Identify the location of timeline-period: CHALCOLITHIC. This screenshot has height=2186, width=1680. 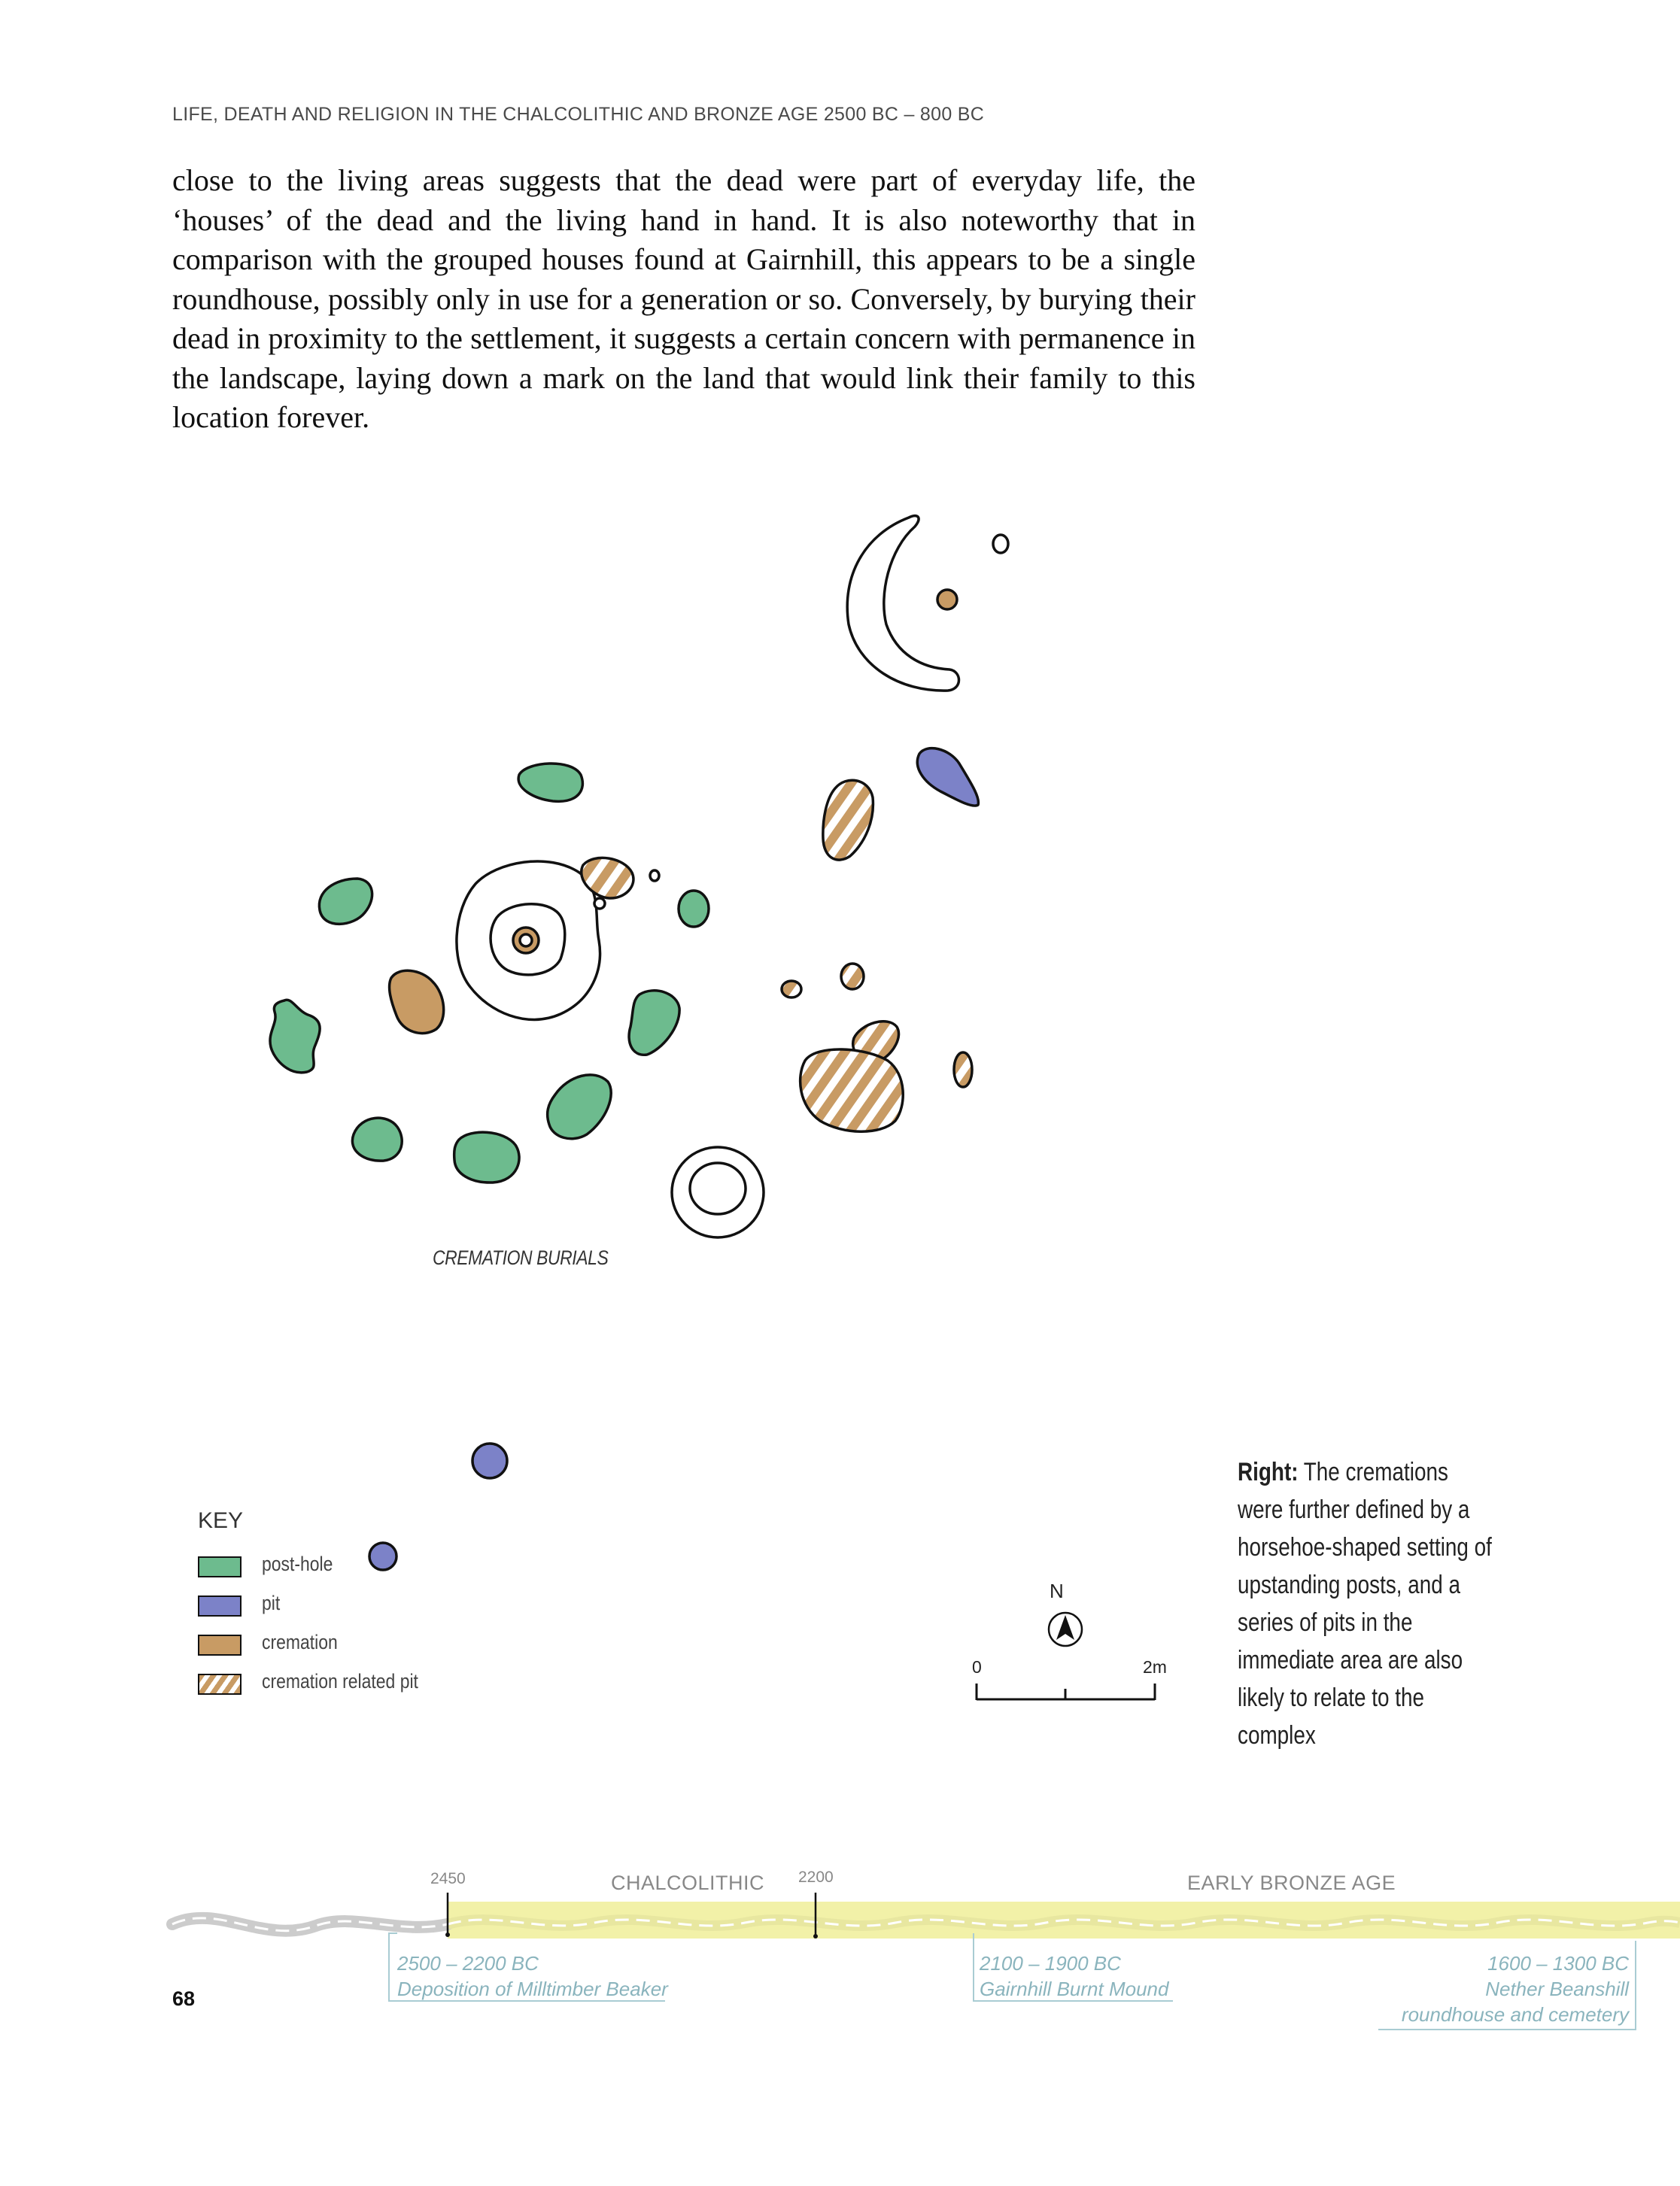
(688, 1883).